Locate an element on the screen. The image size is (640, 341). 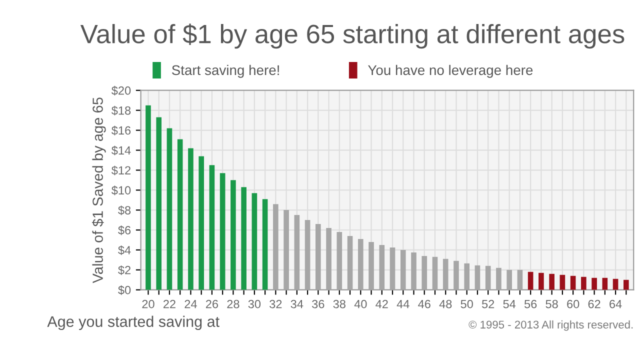
x-tick-label: 40 is located at coordinates (360, 304).